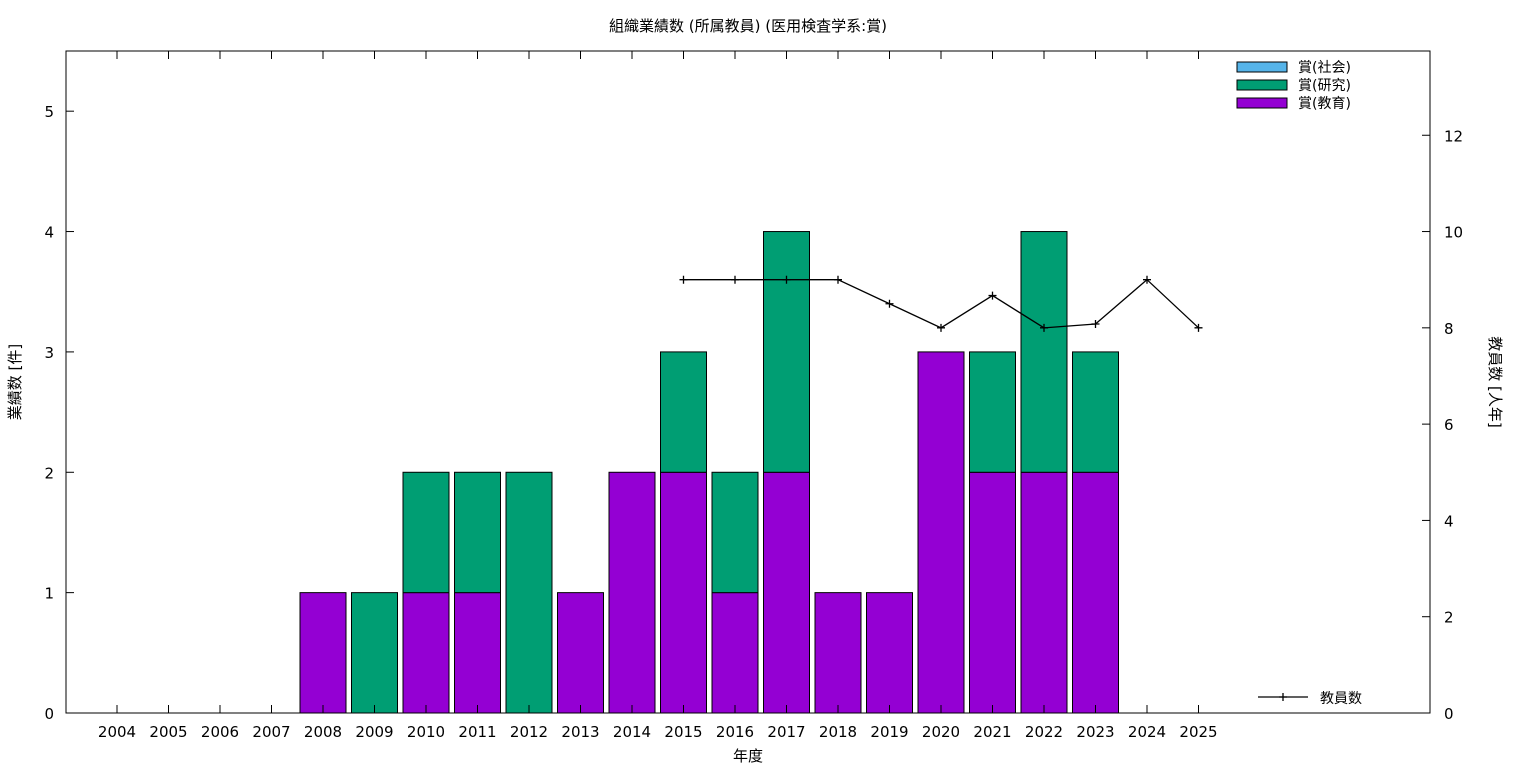 Image resolution: width=1536 pixels, height=768 pixels. I want to click on x-tick-label: 2016, so click(735, 732).